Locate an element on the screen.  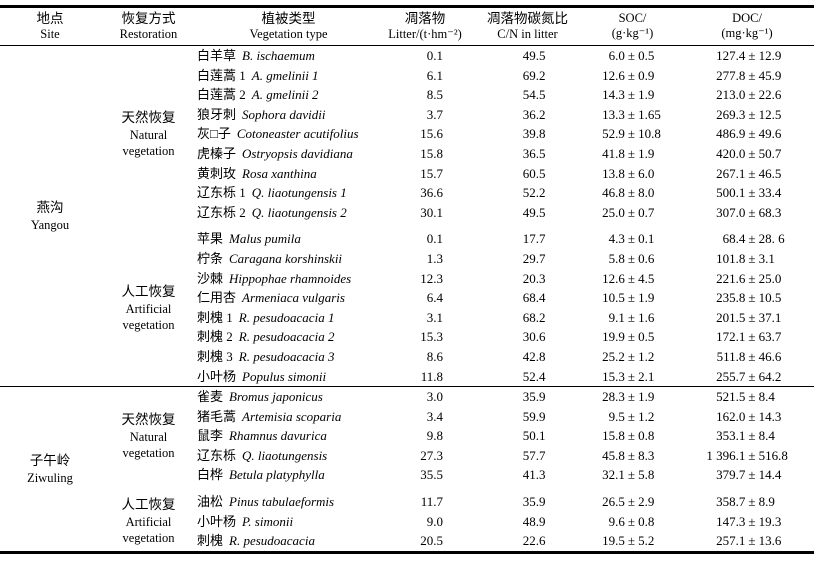
vegetation-name-cn: 柠条 is located at coordinates (210, 258).